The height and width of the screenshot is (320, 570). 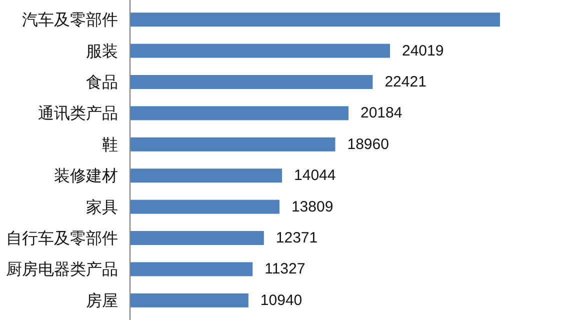 What do you see at coordinates (102, 50) in the screenshot?
I see `y-tick-label: 服装` at bounding box center [102, 50].